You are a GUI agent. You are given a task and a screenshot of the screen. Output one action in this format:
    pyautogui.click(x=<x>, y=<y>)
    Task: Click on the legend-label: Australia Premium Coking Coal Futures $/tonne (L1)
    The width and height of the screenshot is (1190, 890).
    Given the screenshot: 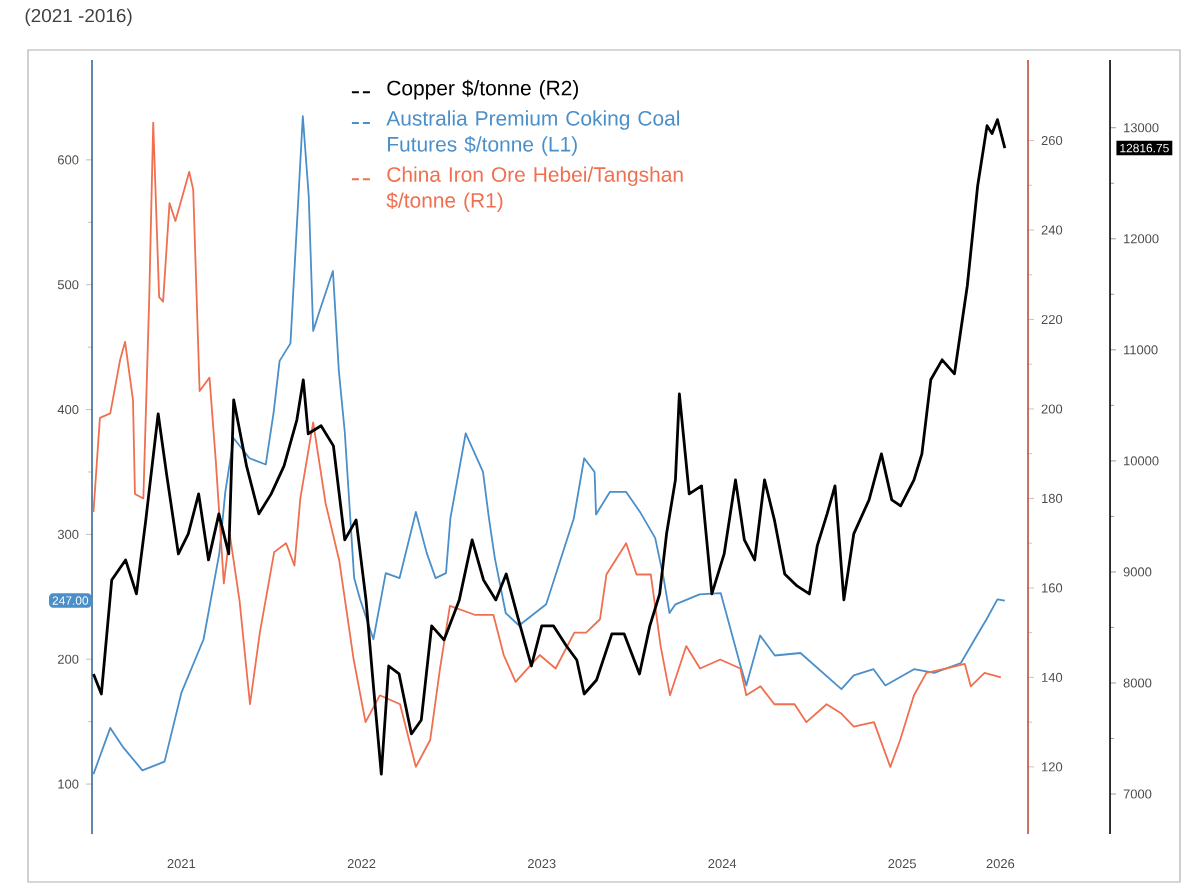 What is the action you would take?
    pyautogui.click(x=533, y=133)
    